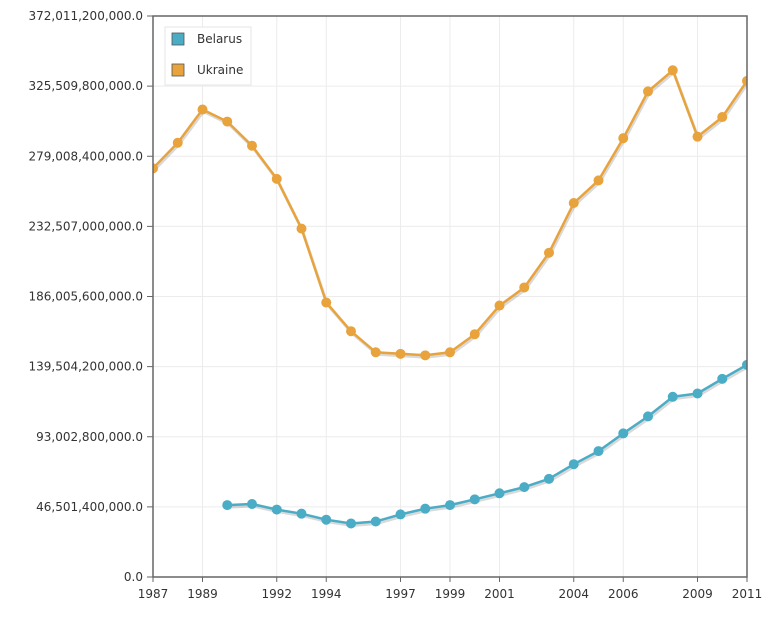 This screenshot has height=626, width=765. I want to click on x-tick-label: 2001, so click(499, 594).